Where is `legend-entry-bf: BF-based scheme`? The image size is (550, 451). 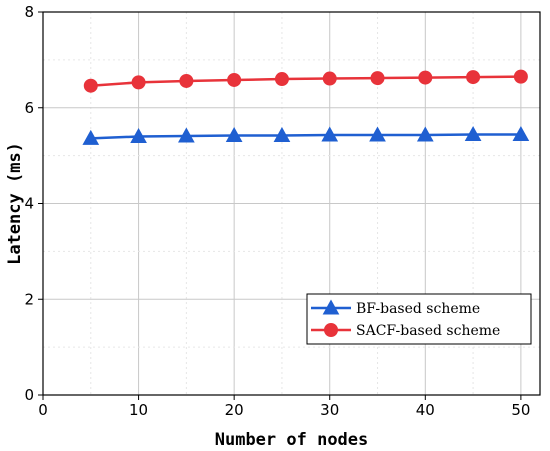 legend-entry-bf: BF-based scheme is located at coordinates (395, 308).